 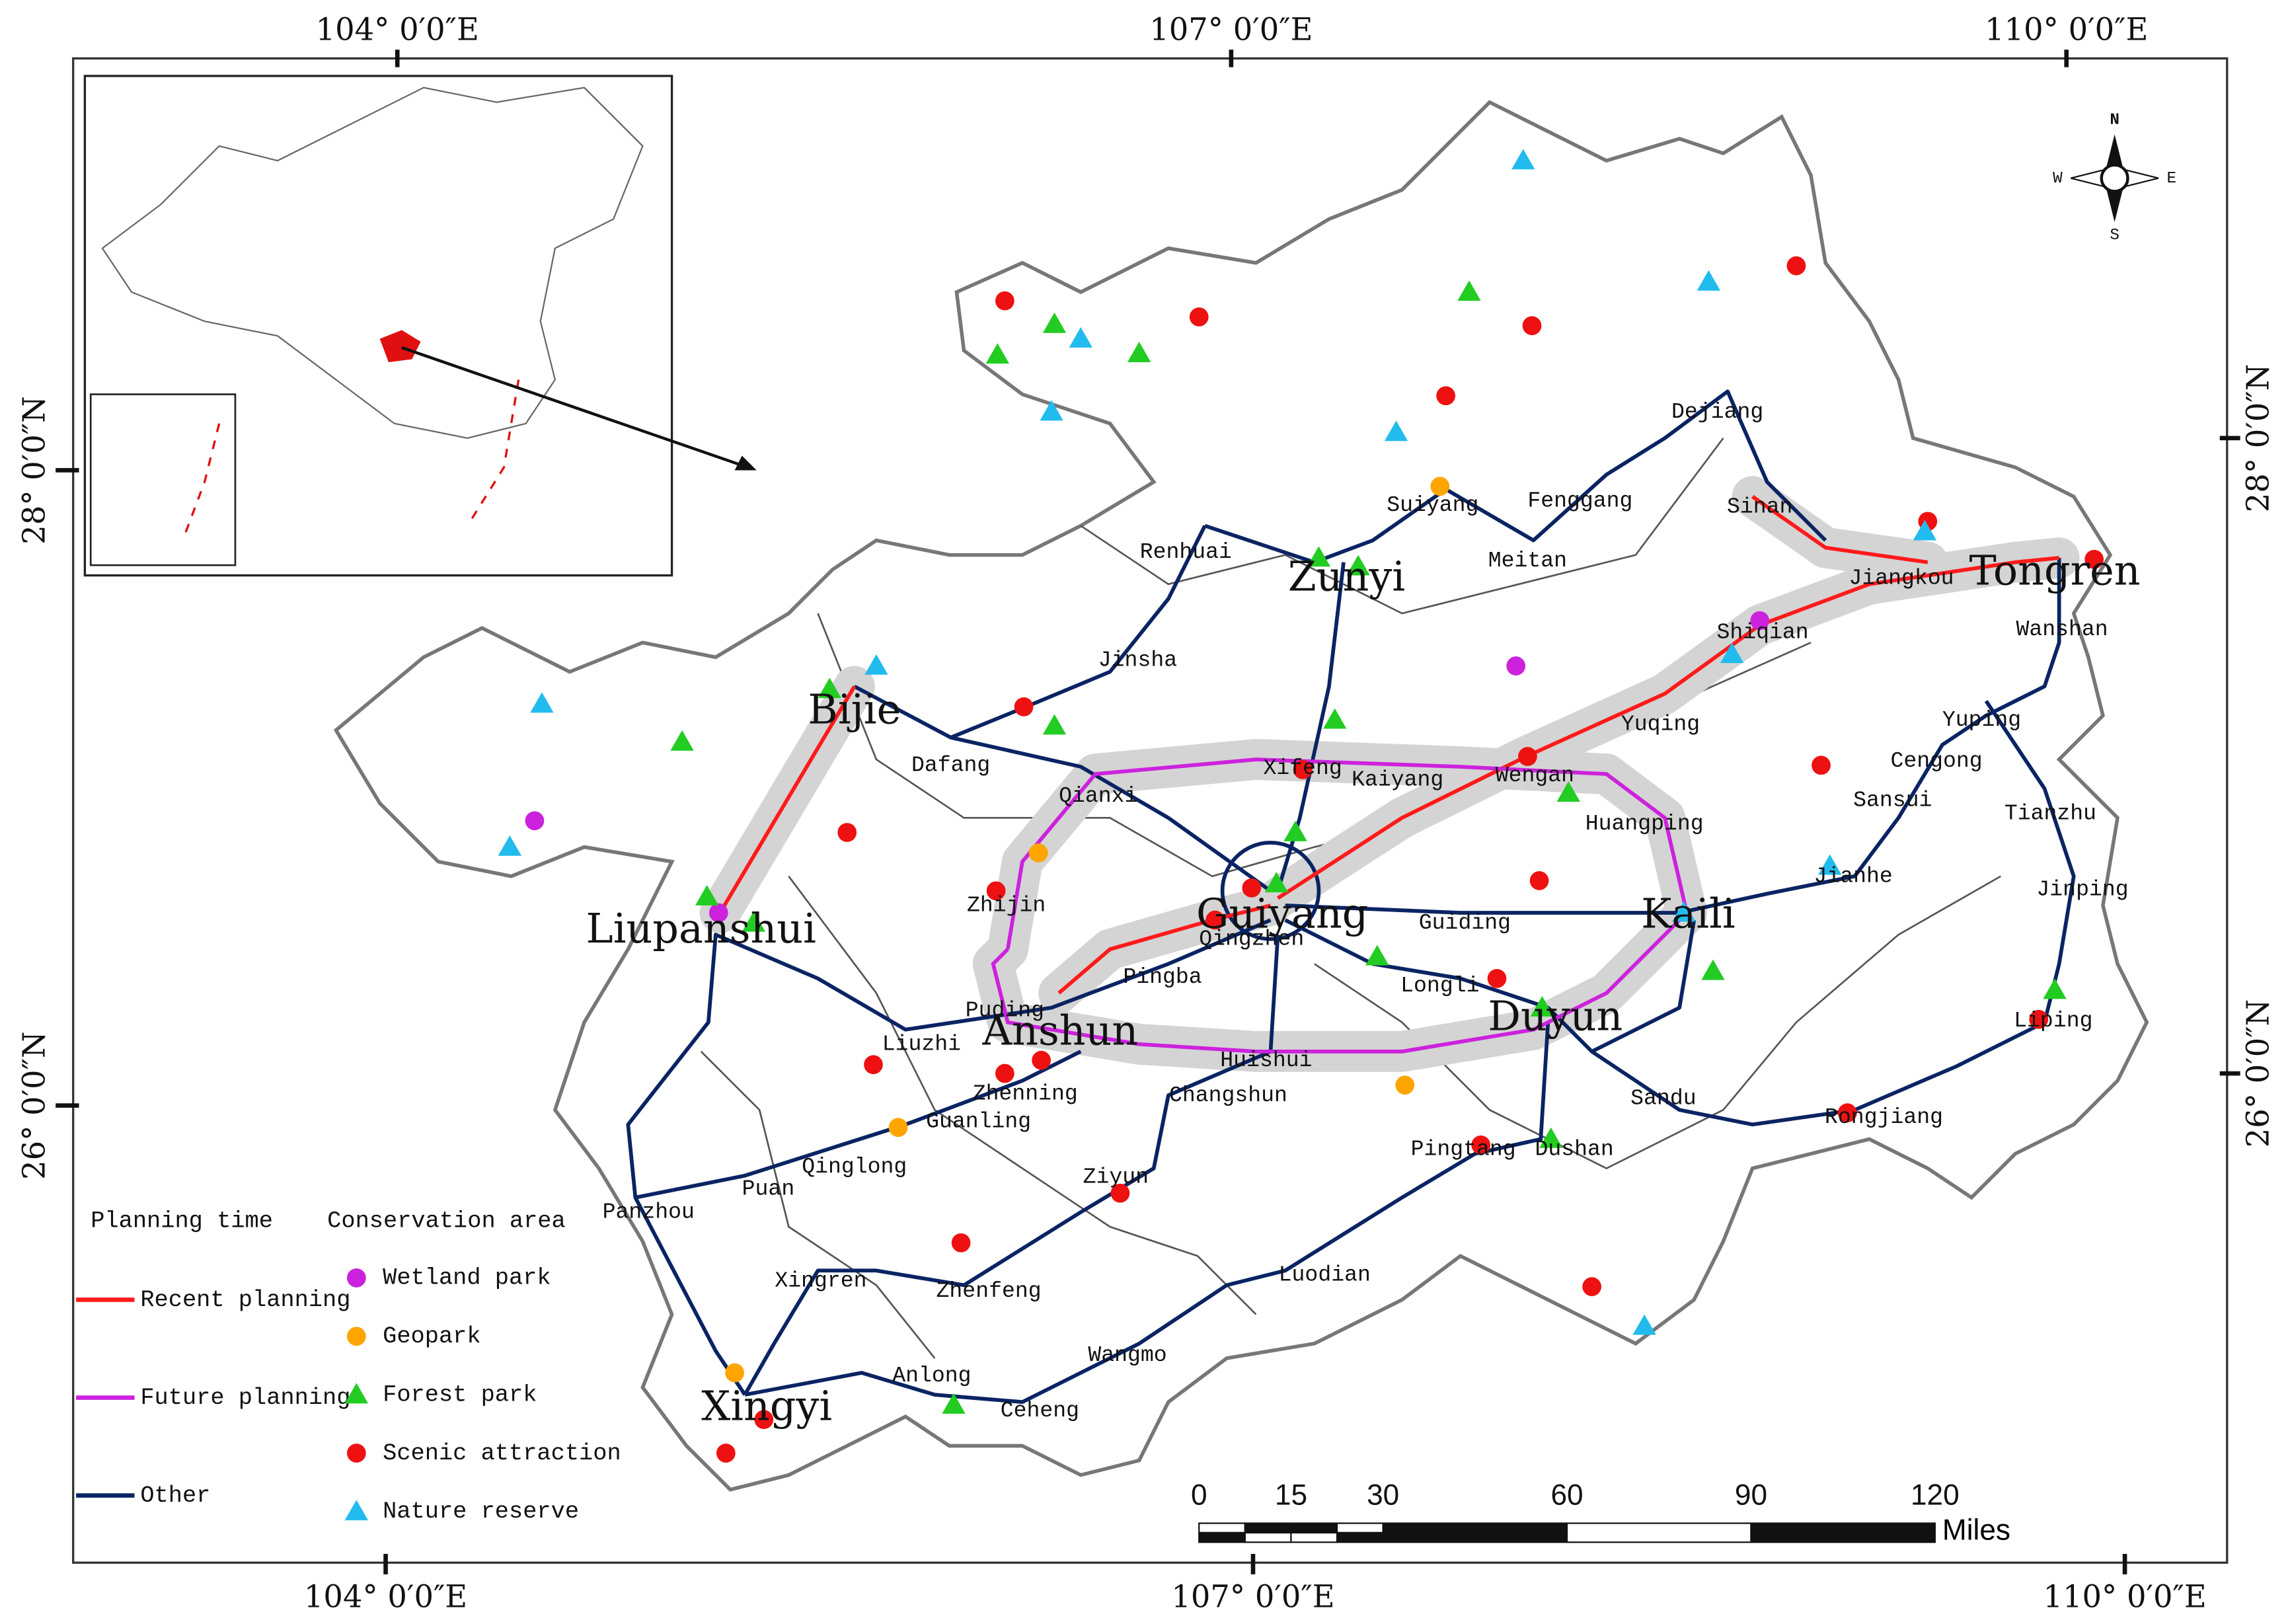 What do you see at coordinates (1251, 938) in the screenshot?
I see `city-label: Qingzhen` at bounding box center [1251, 938].